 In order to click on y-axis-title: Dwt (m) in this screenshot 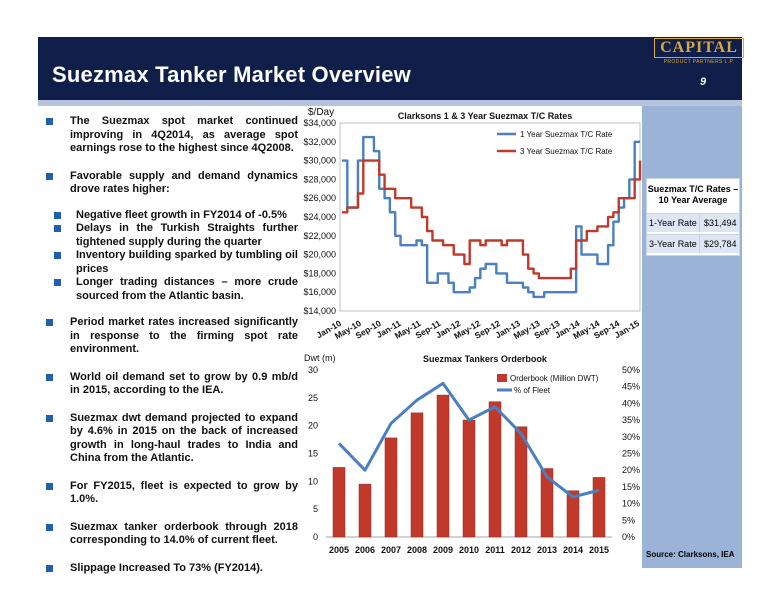, I will do `click(320, 358)`.